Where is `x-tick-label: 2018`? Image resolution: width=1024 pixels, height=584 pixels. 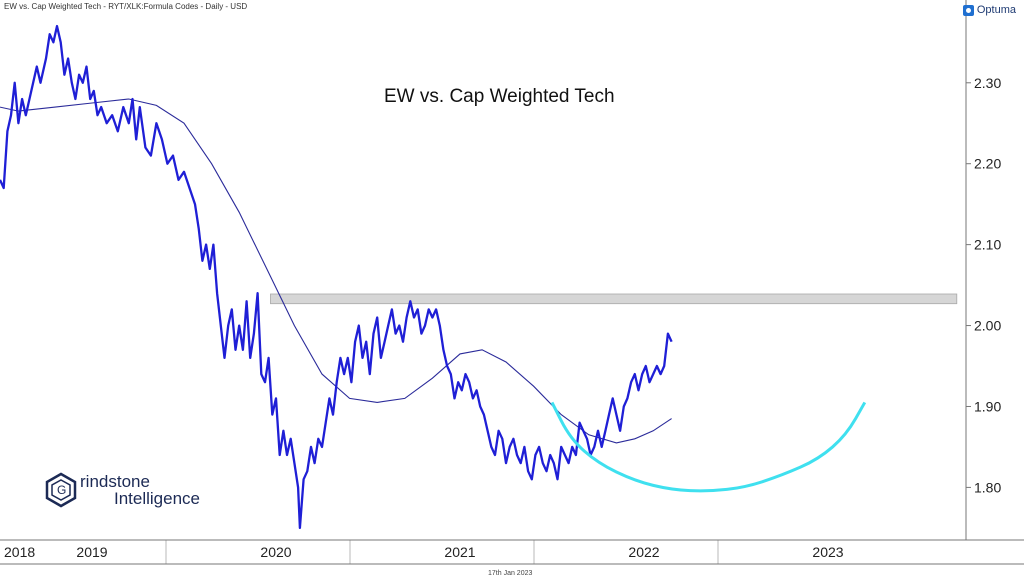 x-tick-label: 2018 is located at coordinates (19, 552).